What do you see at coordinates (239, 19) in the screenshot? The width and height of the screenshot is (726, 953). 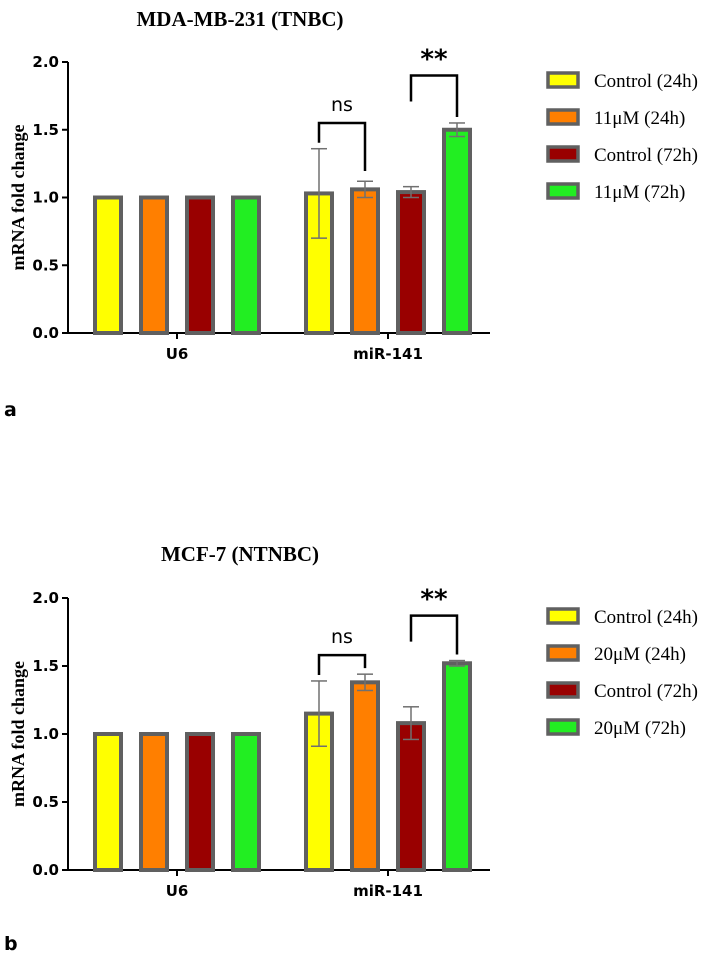 I see `chart-title: MDA-MB-231 (TNBC)` at bounding box center [239, 19].